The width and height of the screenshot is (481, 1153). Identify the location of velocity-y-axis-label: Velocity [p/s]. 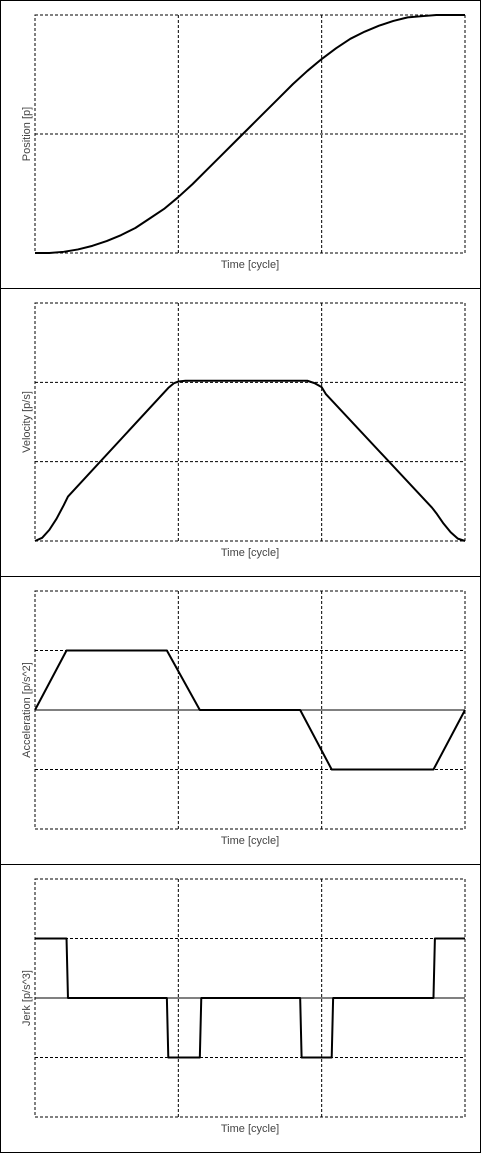
(27, 422).